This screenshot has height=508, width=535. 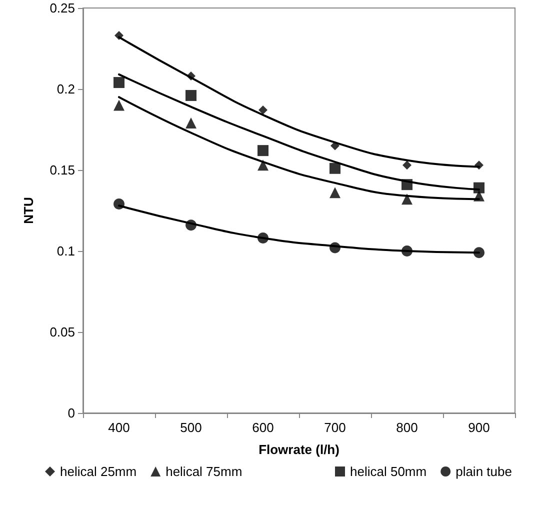 What do you see at coordinates (388, 471) in the screenshot?
I see `legend-label: helical 50mm` at bounding box center [388, 471].